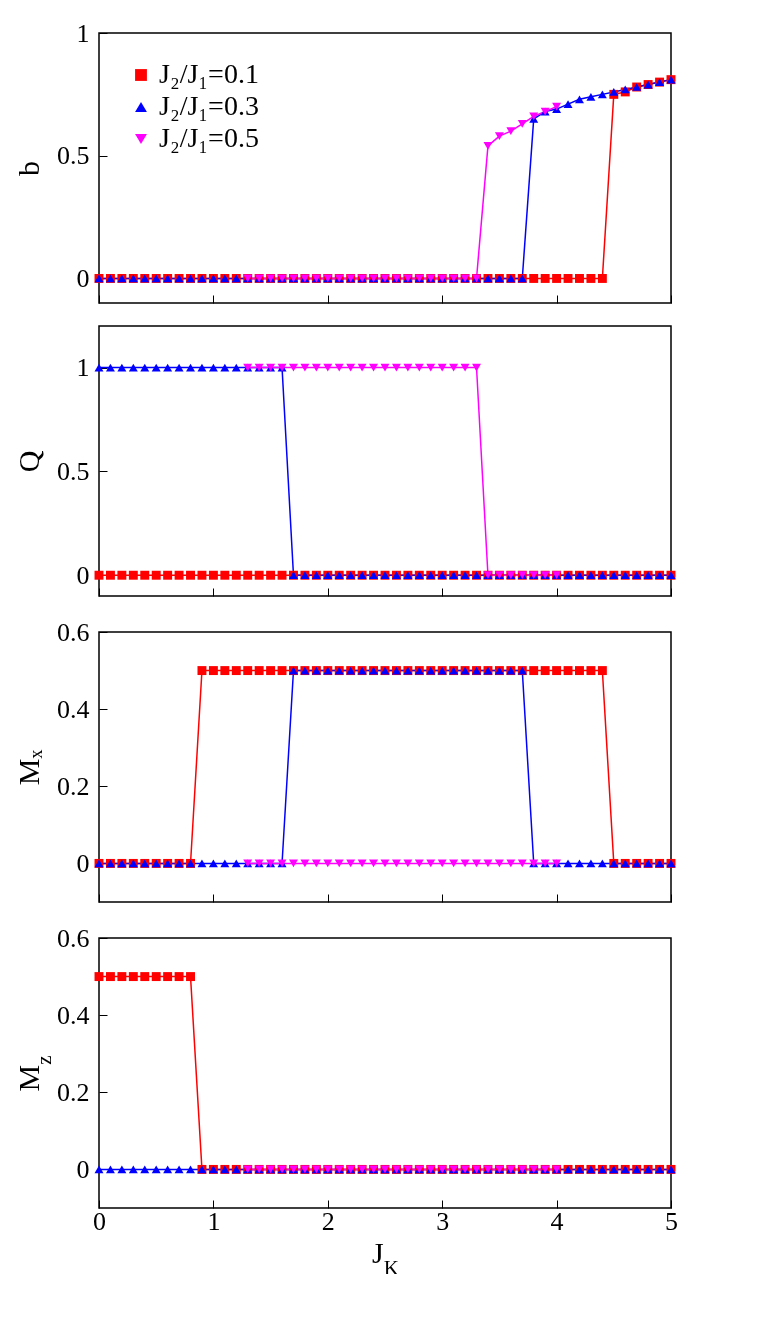  What do you see at coordinates (28, 767) in the screenshot?
I see `y-axis-title: Mₓ` at bounding box center [28, 767].